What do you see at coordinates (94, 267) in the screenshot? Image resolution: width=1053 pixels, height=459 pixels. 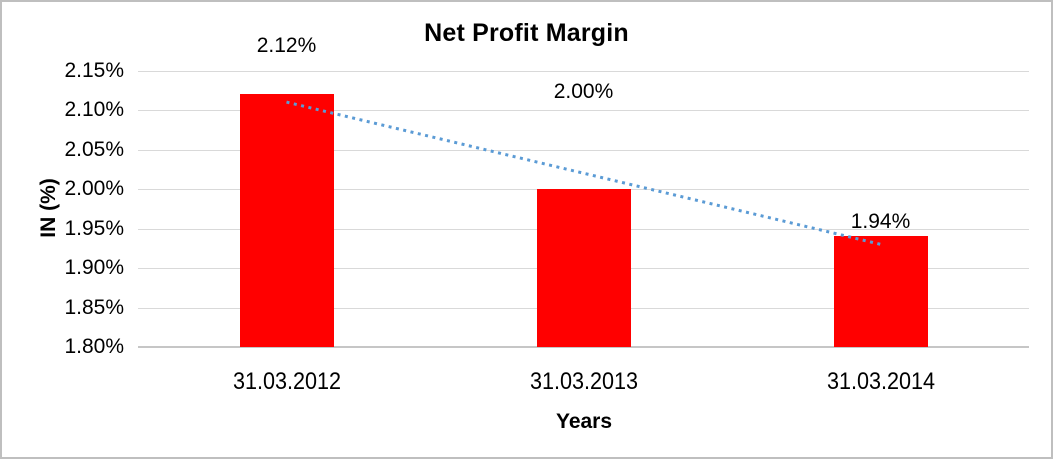 I see `y-tick-label: 1.90%` at bounding box center [94, 267].